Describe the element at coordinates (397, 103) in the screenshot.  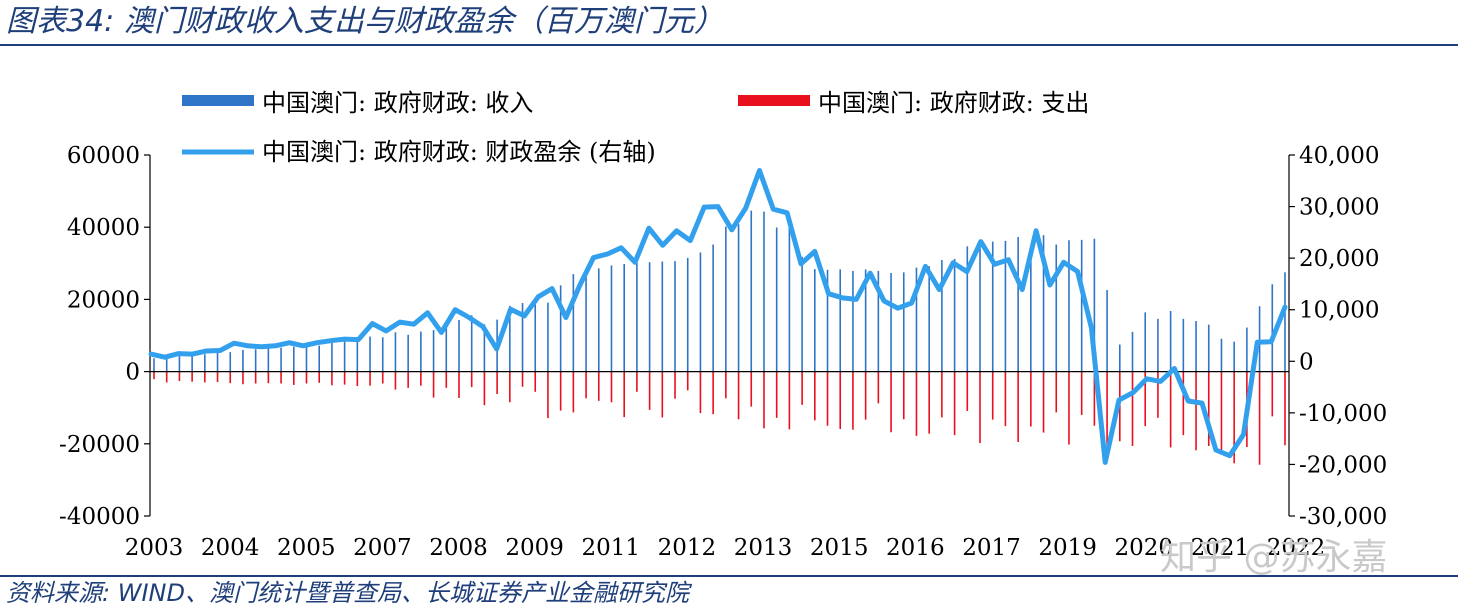
I see `legend-label-revenue: 中国澳门: 政府财政: 收入` at that location.